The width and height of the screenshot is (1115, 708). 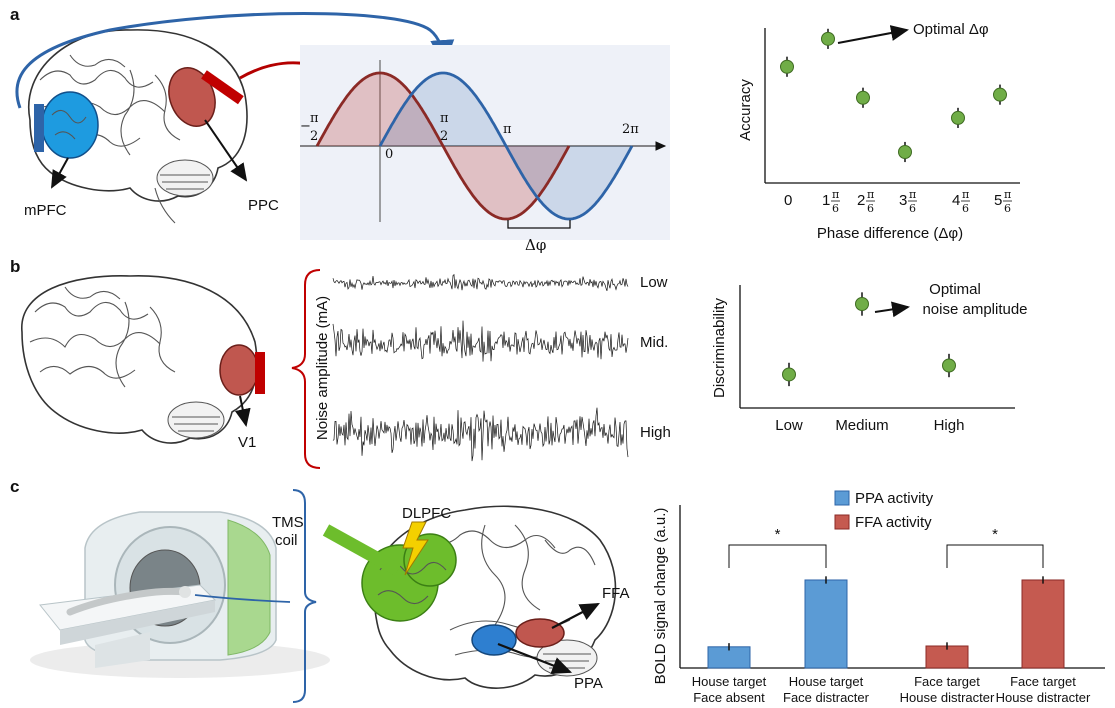 I want to click on delta-bracket, so click(x=539, y=224).